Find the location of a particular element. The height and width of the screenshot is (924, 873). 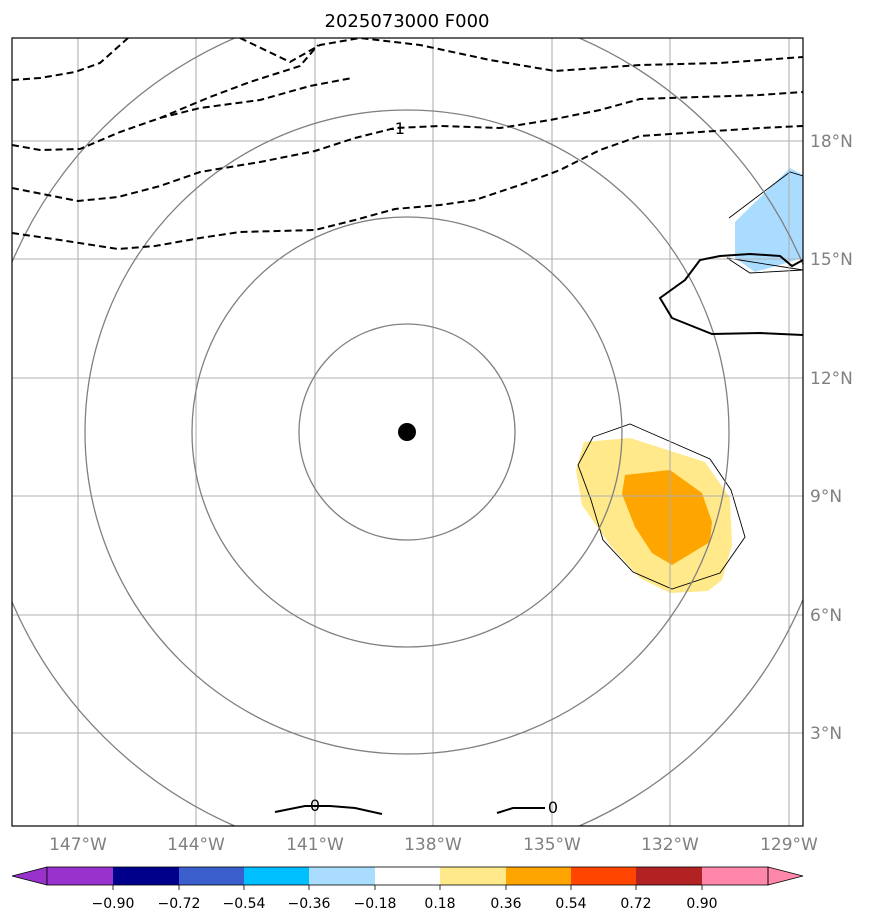

anomaly-outline-northeast is located at coordinates (764, 222).